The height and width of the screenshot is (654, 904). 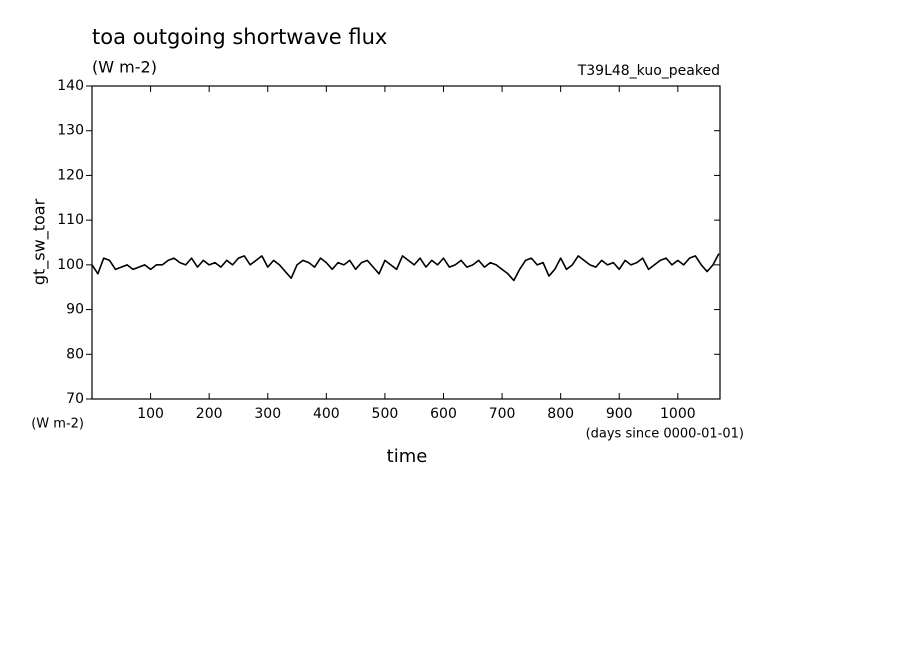 What do you see at coordinates (150, 414) in the screenshot?
I see `x-tick-label: 100` at bounding box center [150, 414].